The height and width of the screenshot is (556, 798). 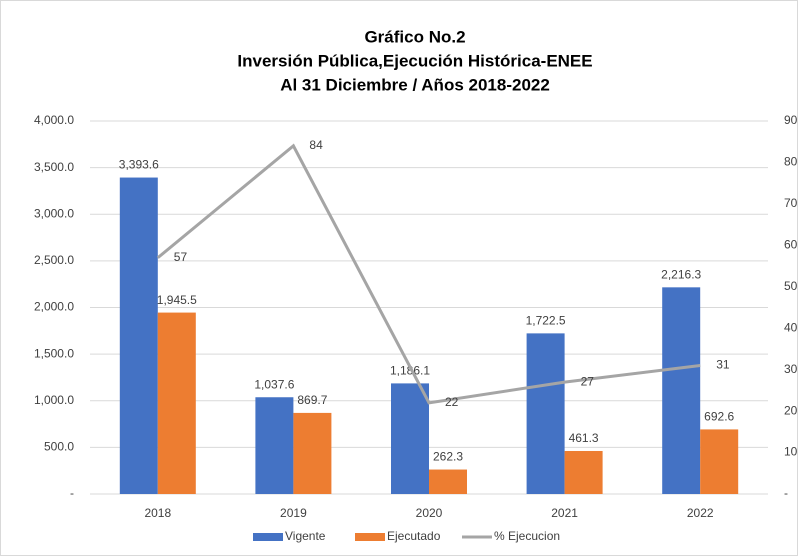 What do you see at coordinates (564, 513) in the screenshot?
I see `x-tick-label: 2021` at bounding box center [564, 513].